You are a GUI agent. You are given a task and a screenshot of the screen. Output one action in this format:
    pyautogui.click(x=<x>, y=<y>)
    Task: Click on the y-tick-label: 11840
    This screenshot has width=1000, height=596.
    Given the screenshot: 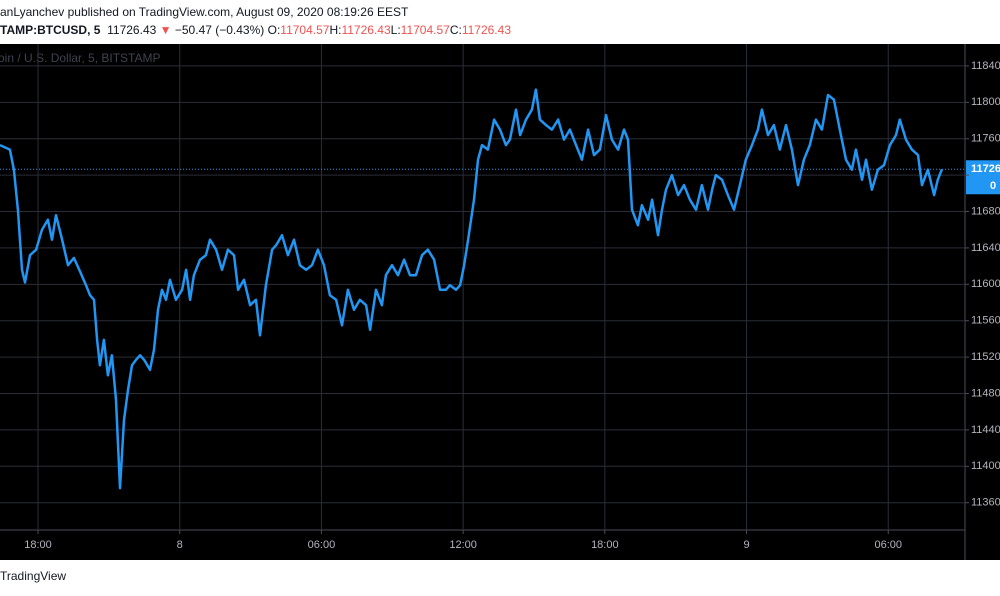 What is the action you would take?
    pyautogui.click(x=985, y=66)
    